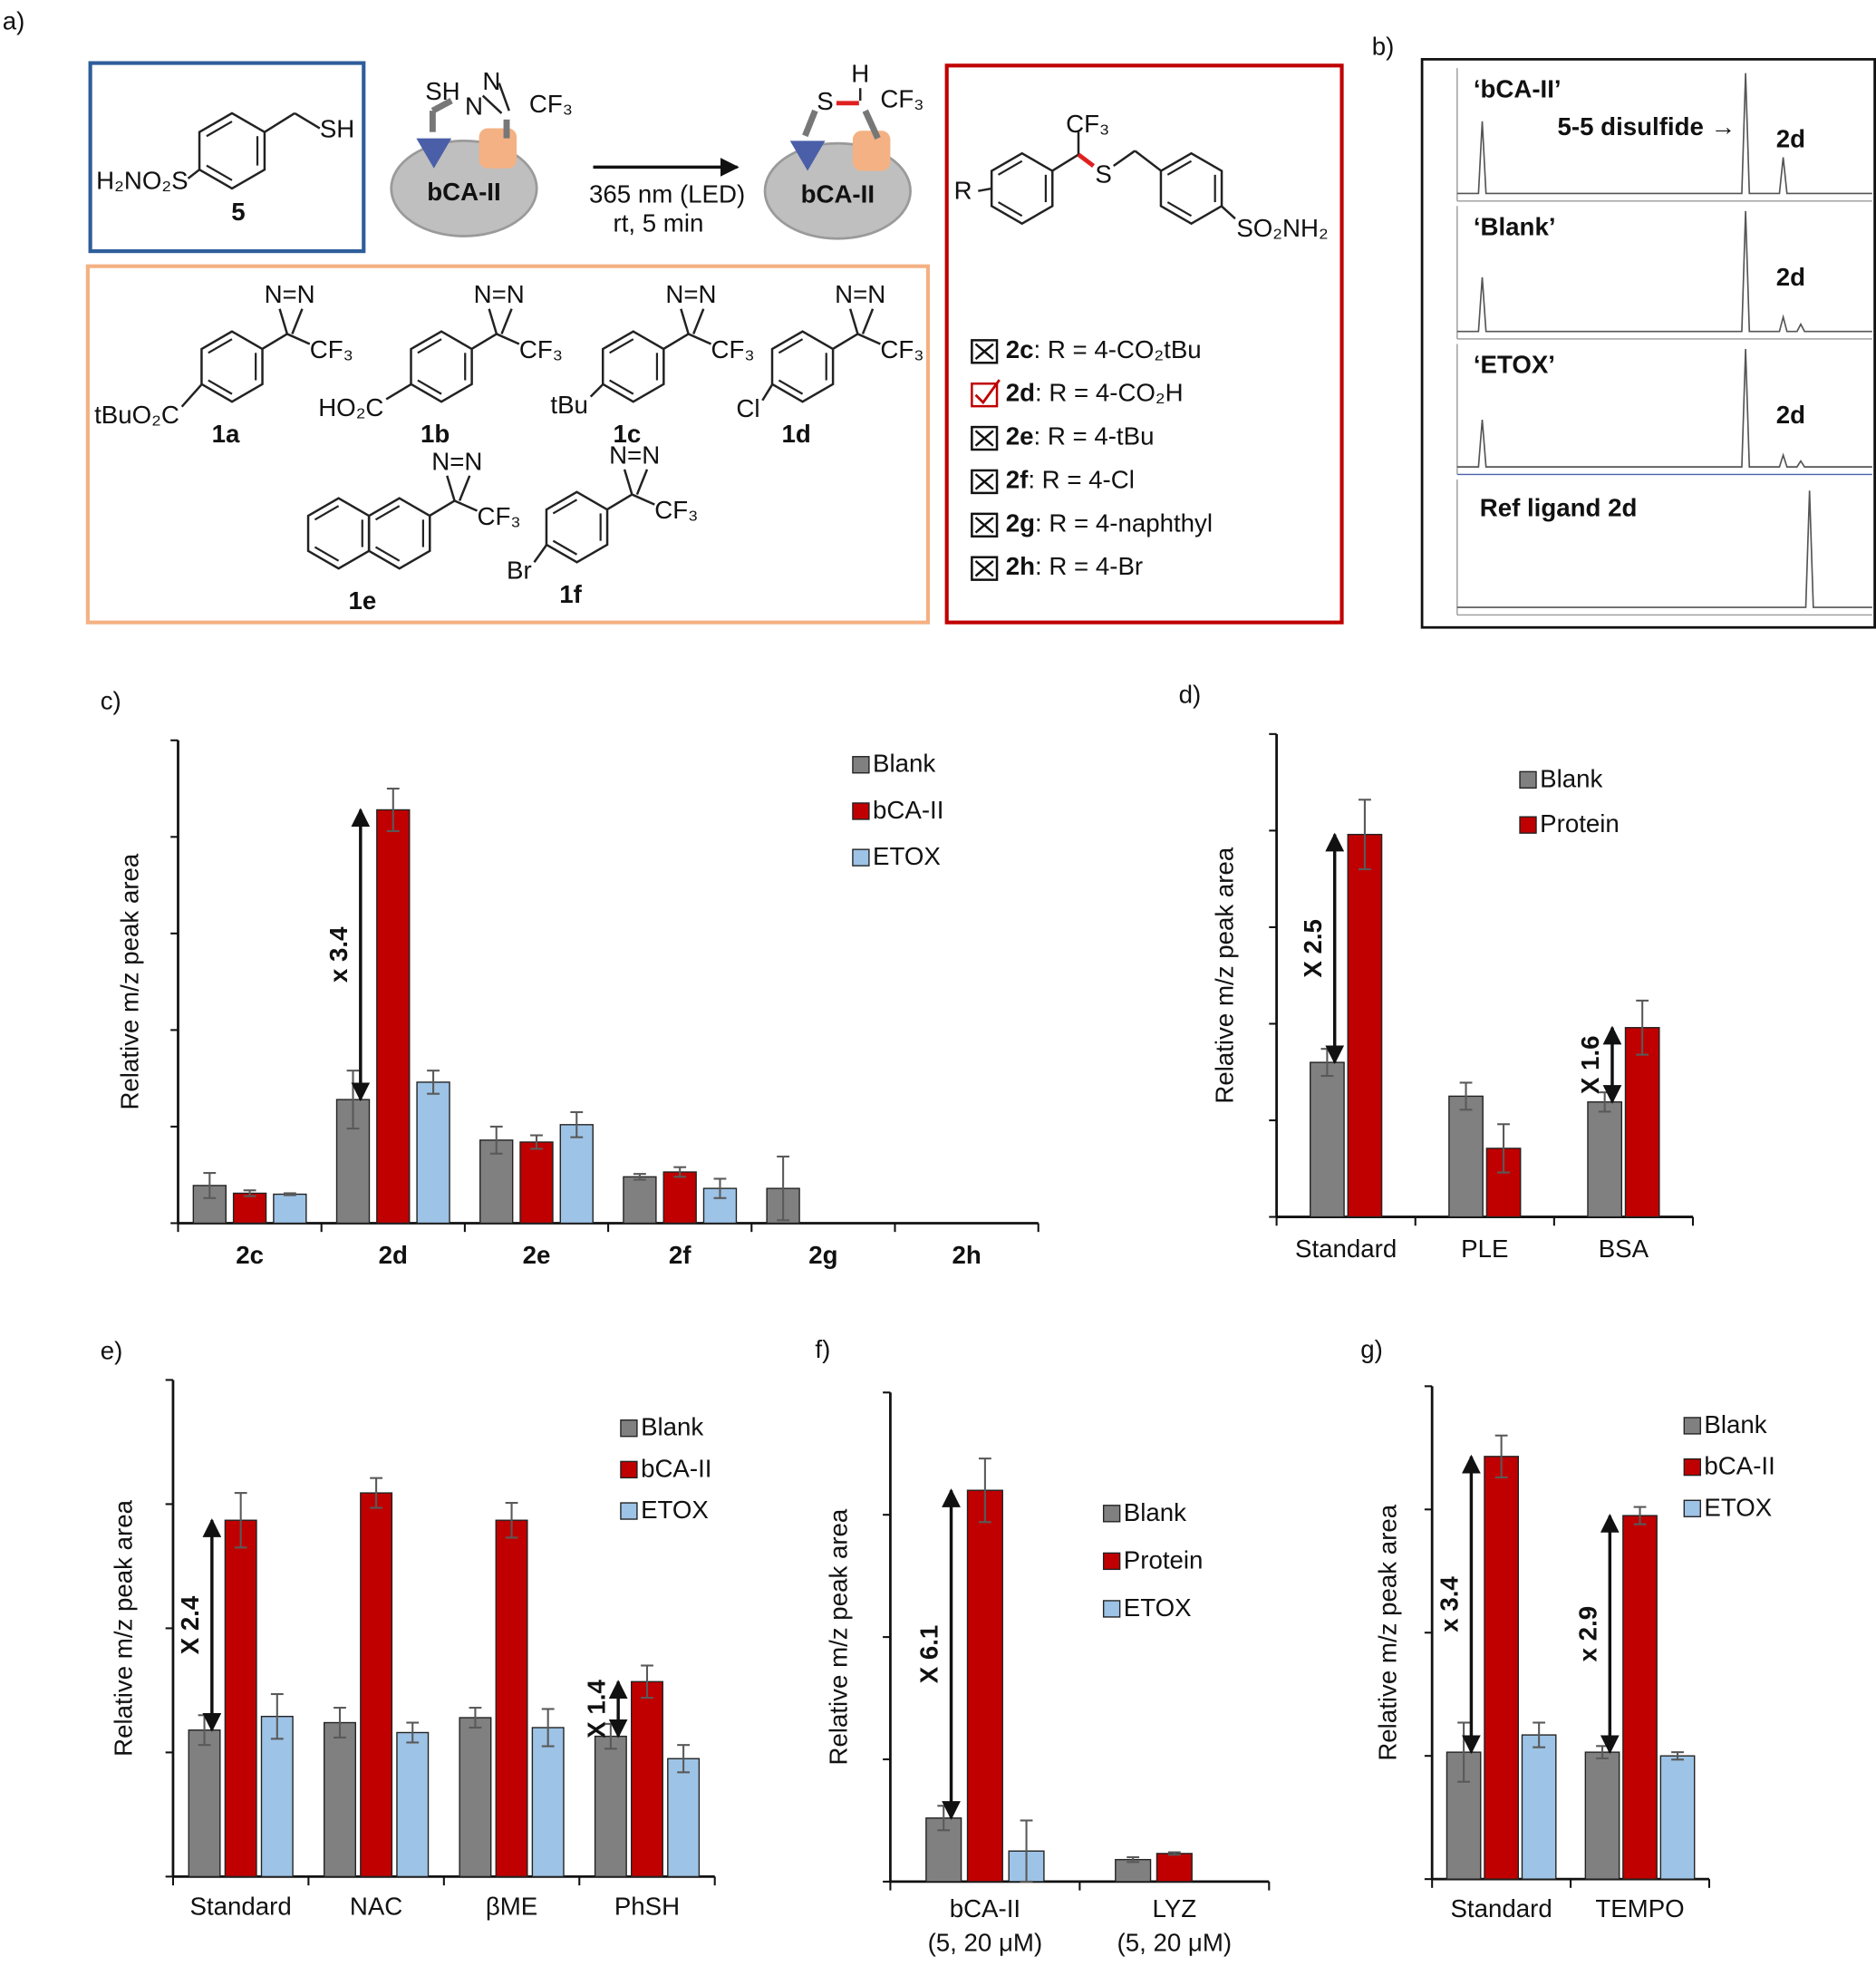  I want to click on hit-id: 2d, so click(1020, 393).